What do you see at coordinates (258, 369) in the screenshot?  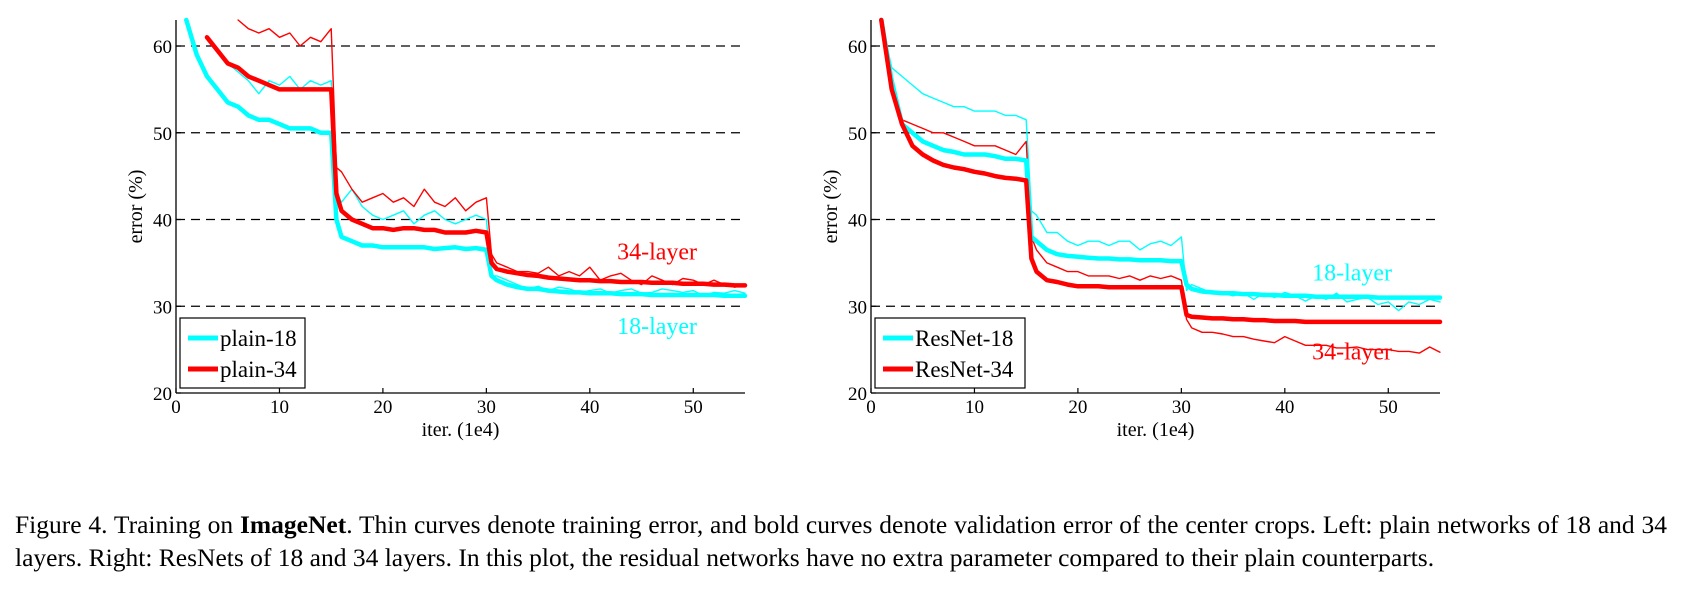 I see `legend-label: plain-34` at bounding box center [258, 369].